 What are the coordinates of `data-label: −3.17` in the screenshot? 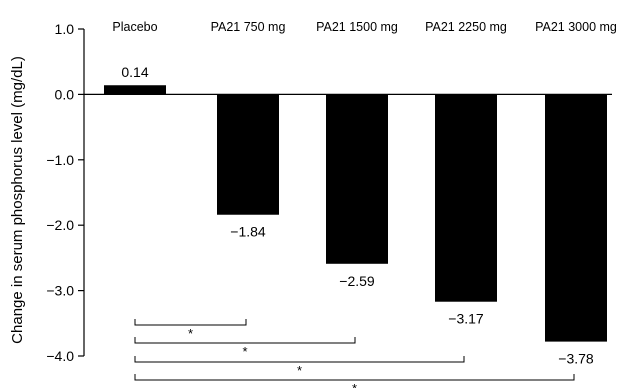 It's located at (466, 319).